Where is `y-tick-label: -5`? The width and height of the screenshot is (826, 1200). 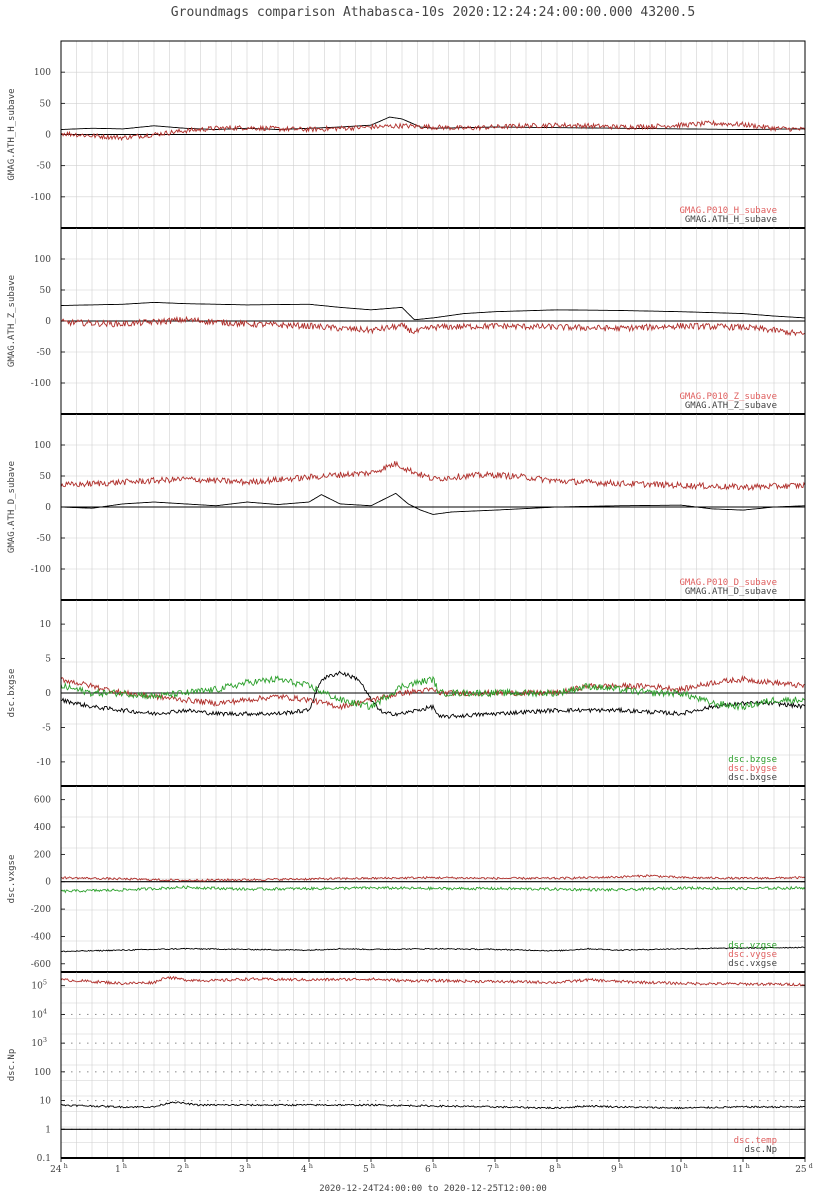 y-tick-label: -5 is located at coordinates (46, 728).